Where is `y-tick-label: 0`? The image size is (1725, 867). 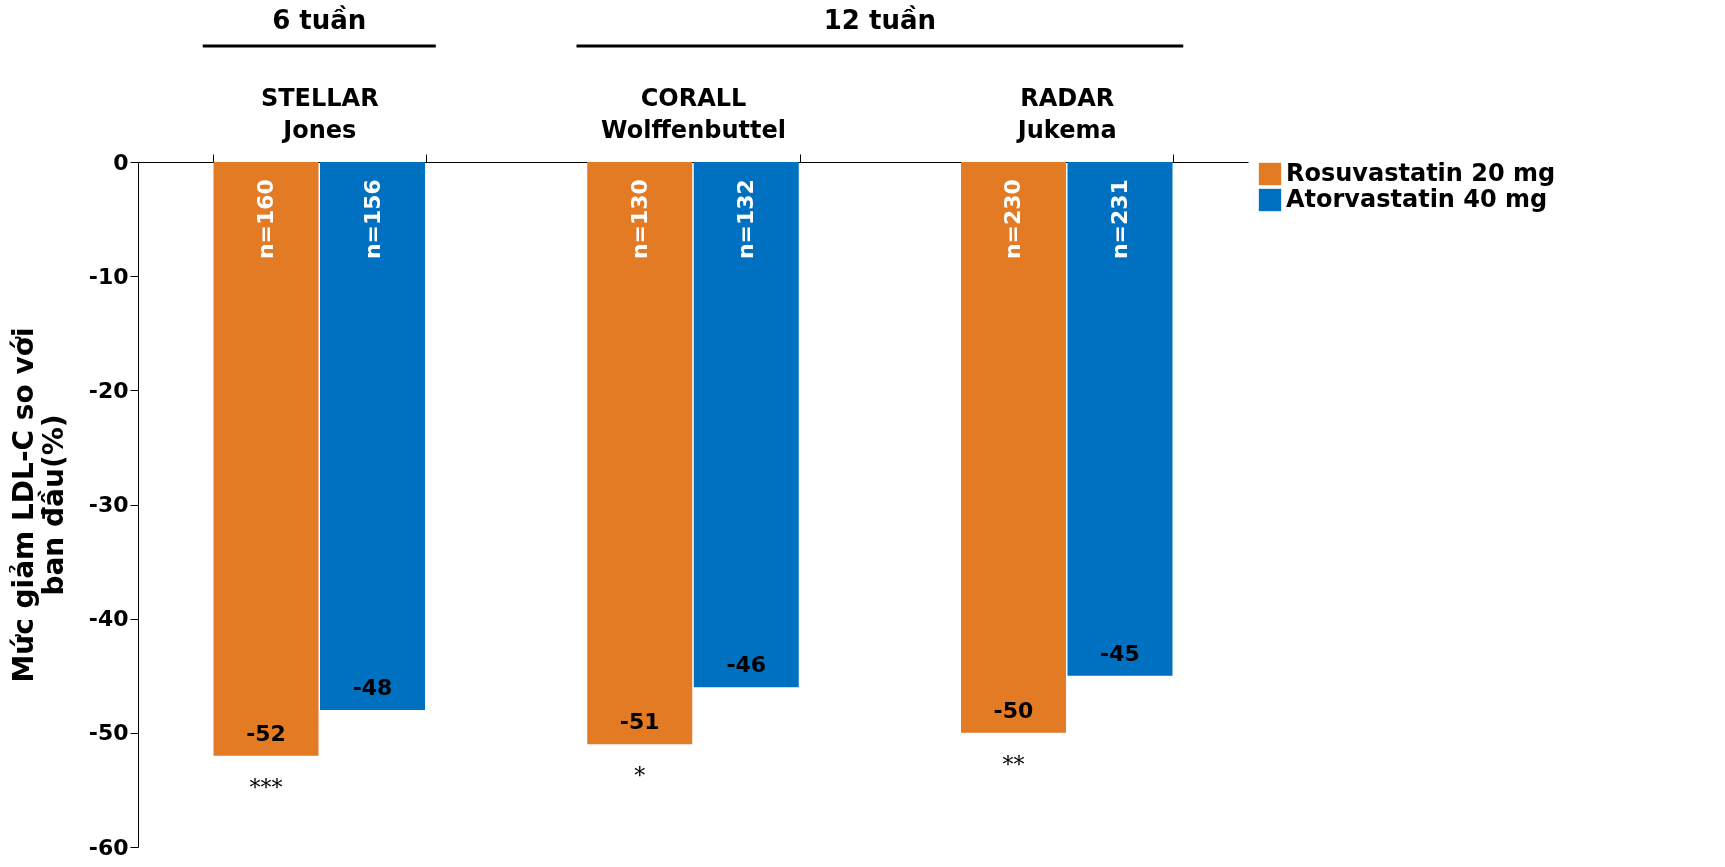 y-tick-label: 0 is located at coordinates (121, 162).